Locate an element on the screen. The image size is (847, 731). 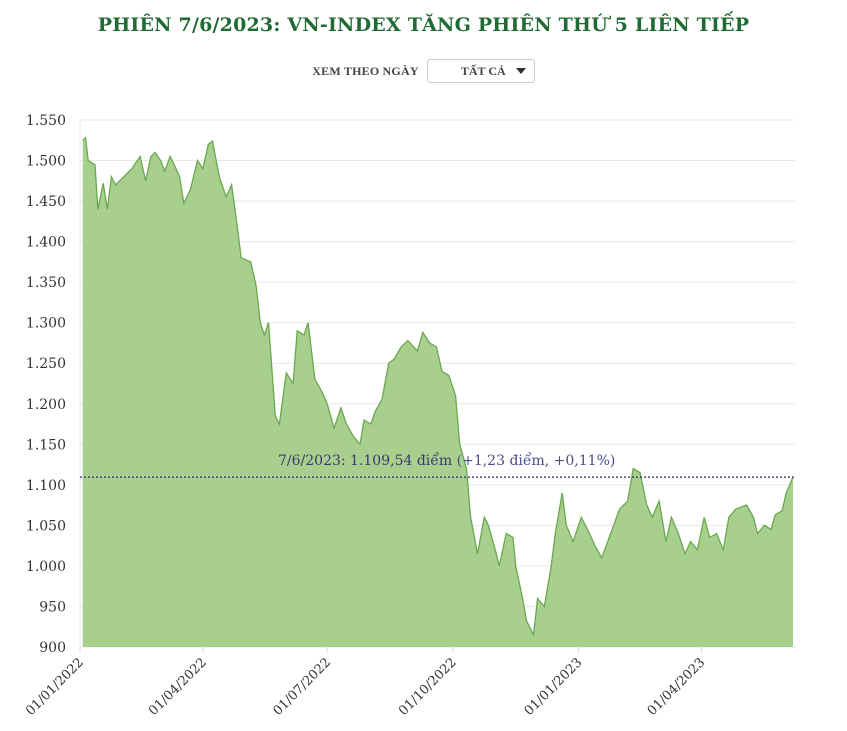
y-tick-label: 1.350 is located at coordinates (46, 283).